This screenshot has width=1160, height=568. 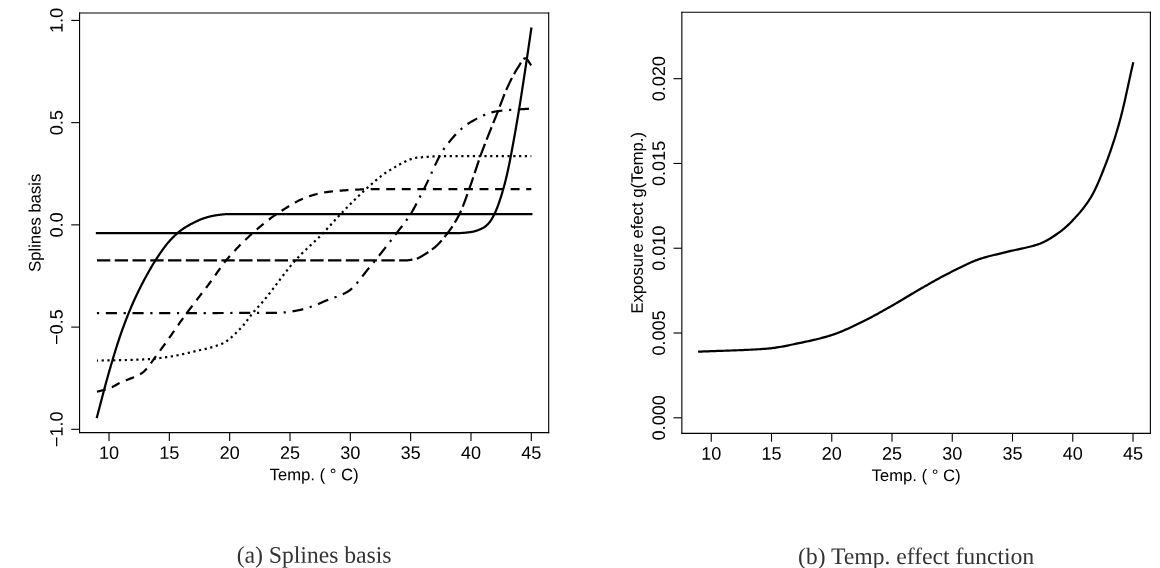 What do you see at coordinates (659, 163) in the screenshot?
I see `y-tick-label: 0.015` at bounding box center [659, 163].